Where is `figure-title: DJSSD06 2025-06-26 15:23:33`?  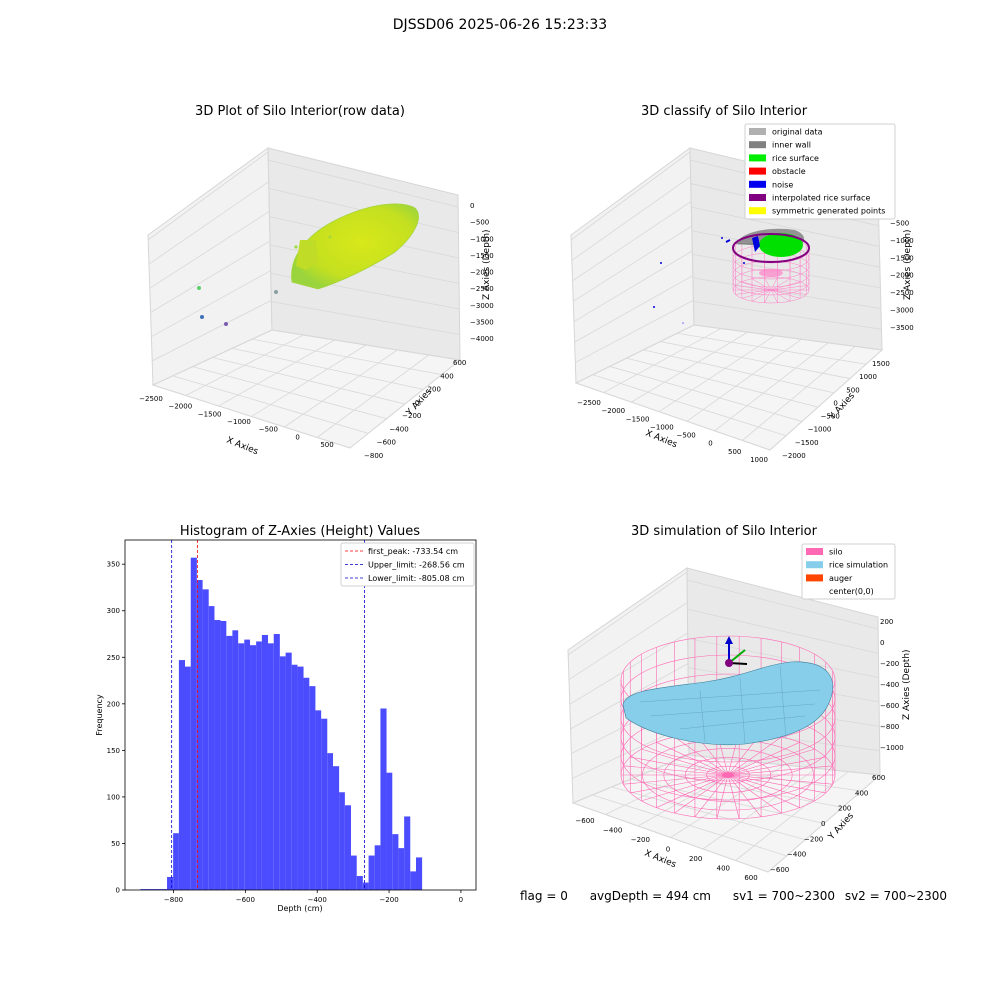 figure-title: DJSSD06 2025-06-26 15:23:33 is located at coordinates (500, 25).